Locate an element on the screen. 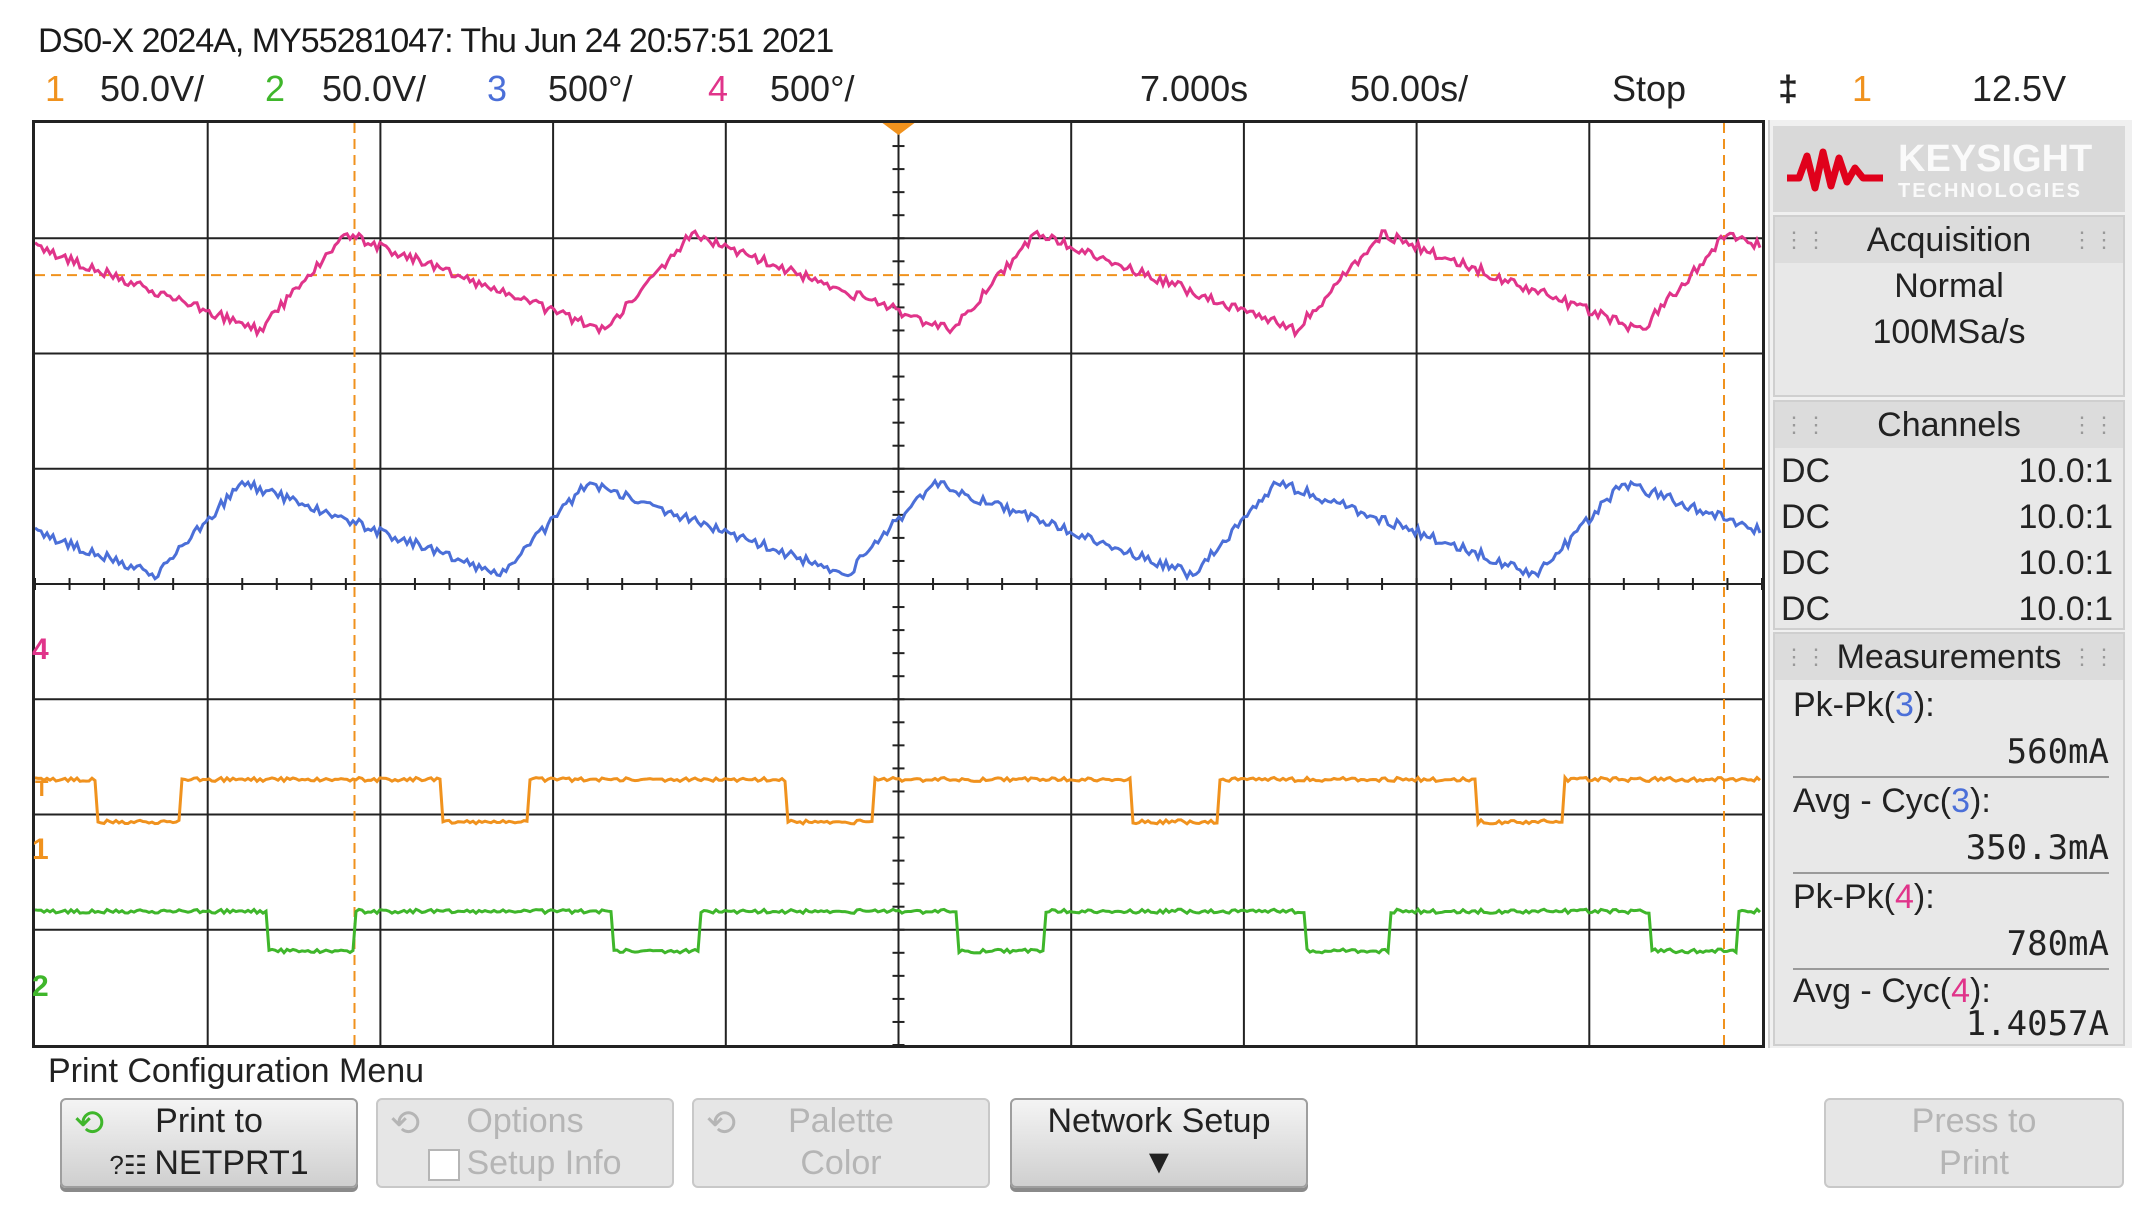 The height and width of the screenshot is (1217, 2150). ch4-trace is located at coordinates (898, 284).